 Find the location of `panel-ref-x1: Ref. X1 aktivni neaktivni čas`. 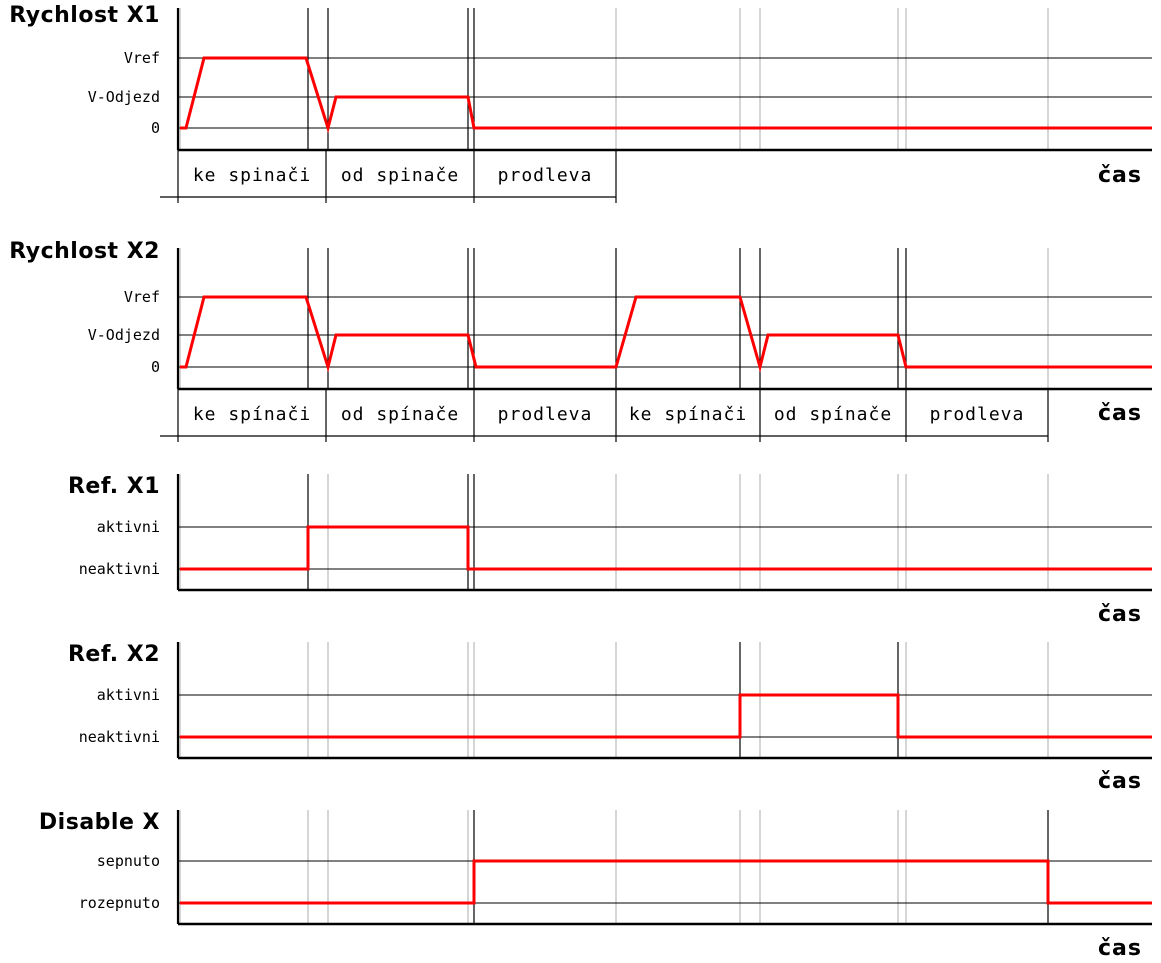

panel-ref-x1: Ref. X1 aktivni neaktivni čas is located at coordinates (610, 550).